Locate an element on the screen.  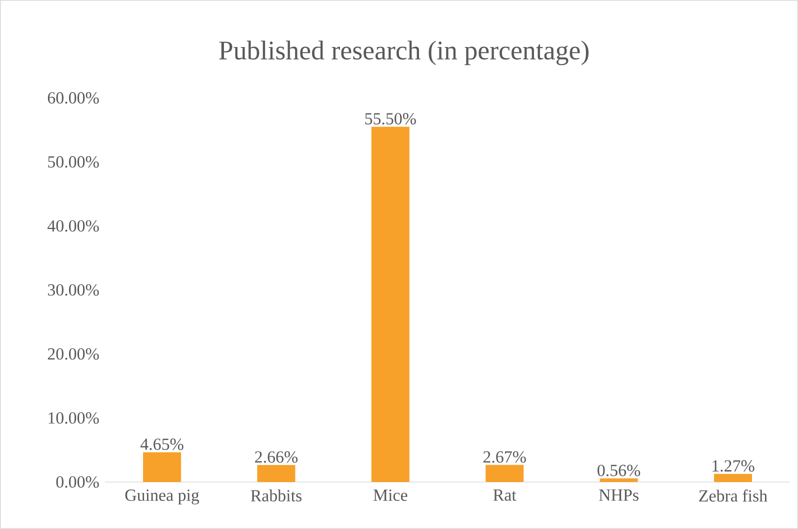
x-tick-label: Rabbits is located at coordinates (276, 496).